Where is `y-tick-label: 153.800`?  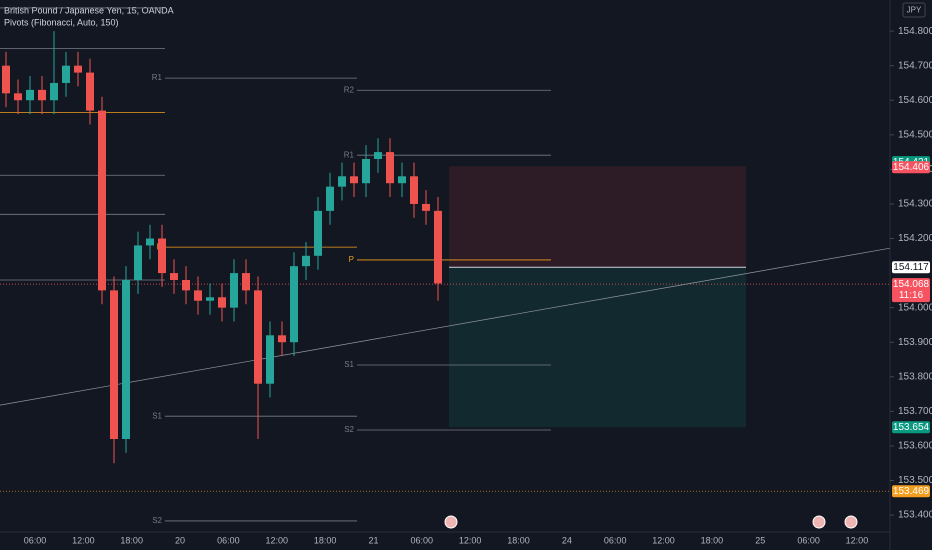 y-tick-label: 153.800 is located at coordinates (915, 376).